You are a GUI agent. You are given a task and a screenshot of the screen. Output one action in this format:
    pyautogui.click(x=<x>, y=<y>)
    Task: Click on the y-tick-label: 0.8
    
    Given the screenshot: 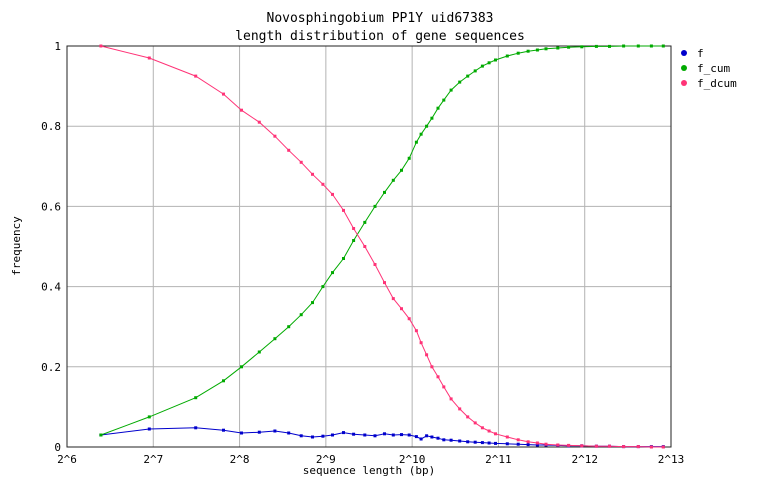 What is the action you would take?
    pyautogui.click(x=51, y=126)
    